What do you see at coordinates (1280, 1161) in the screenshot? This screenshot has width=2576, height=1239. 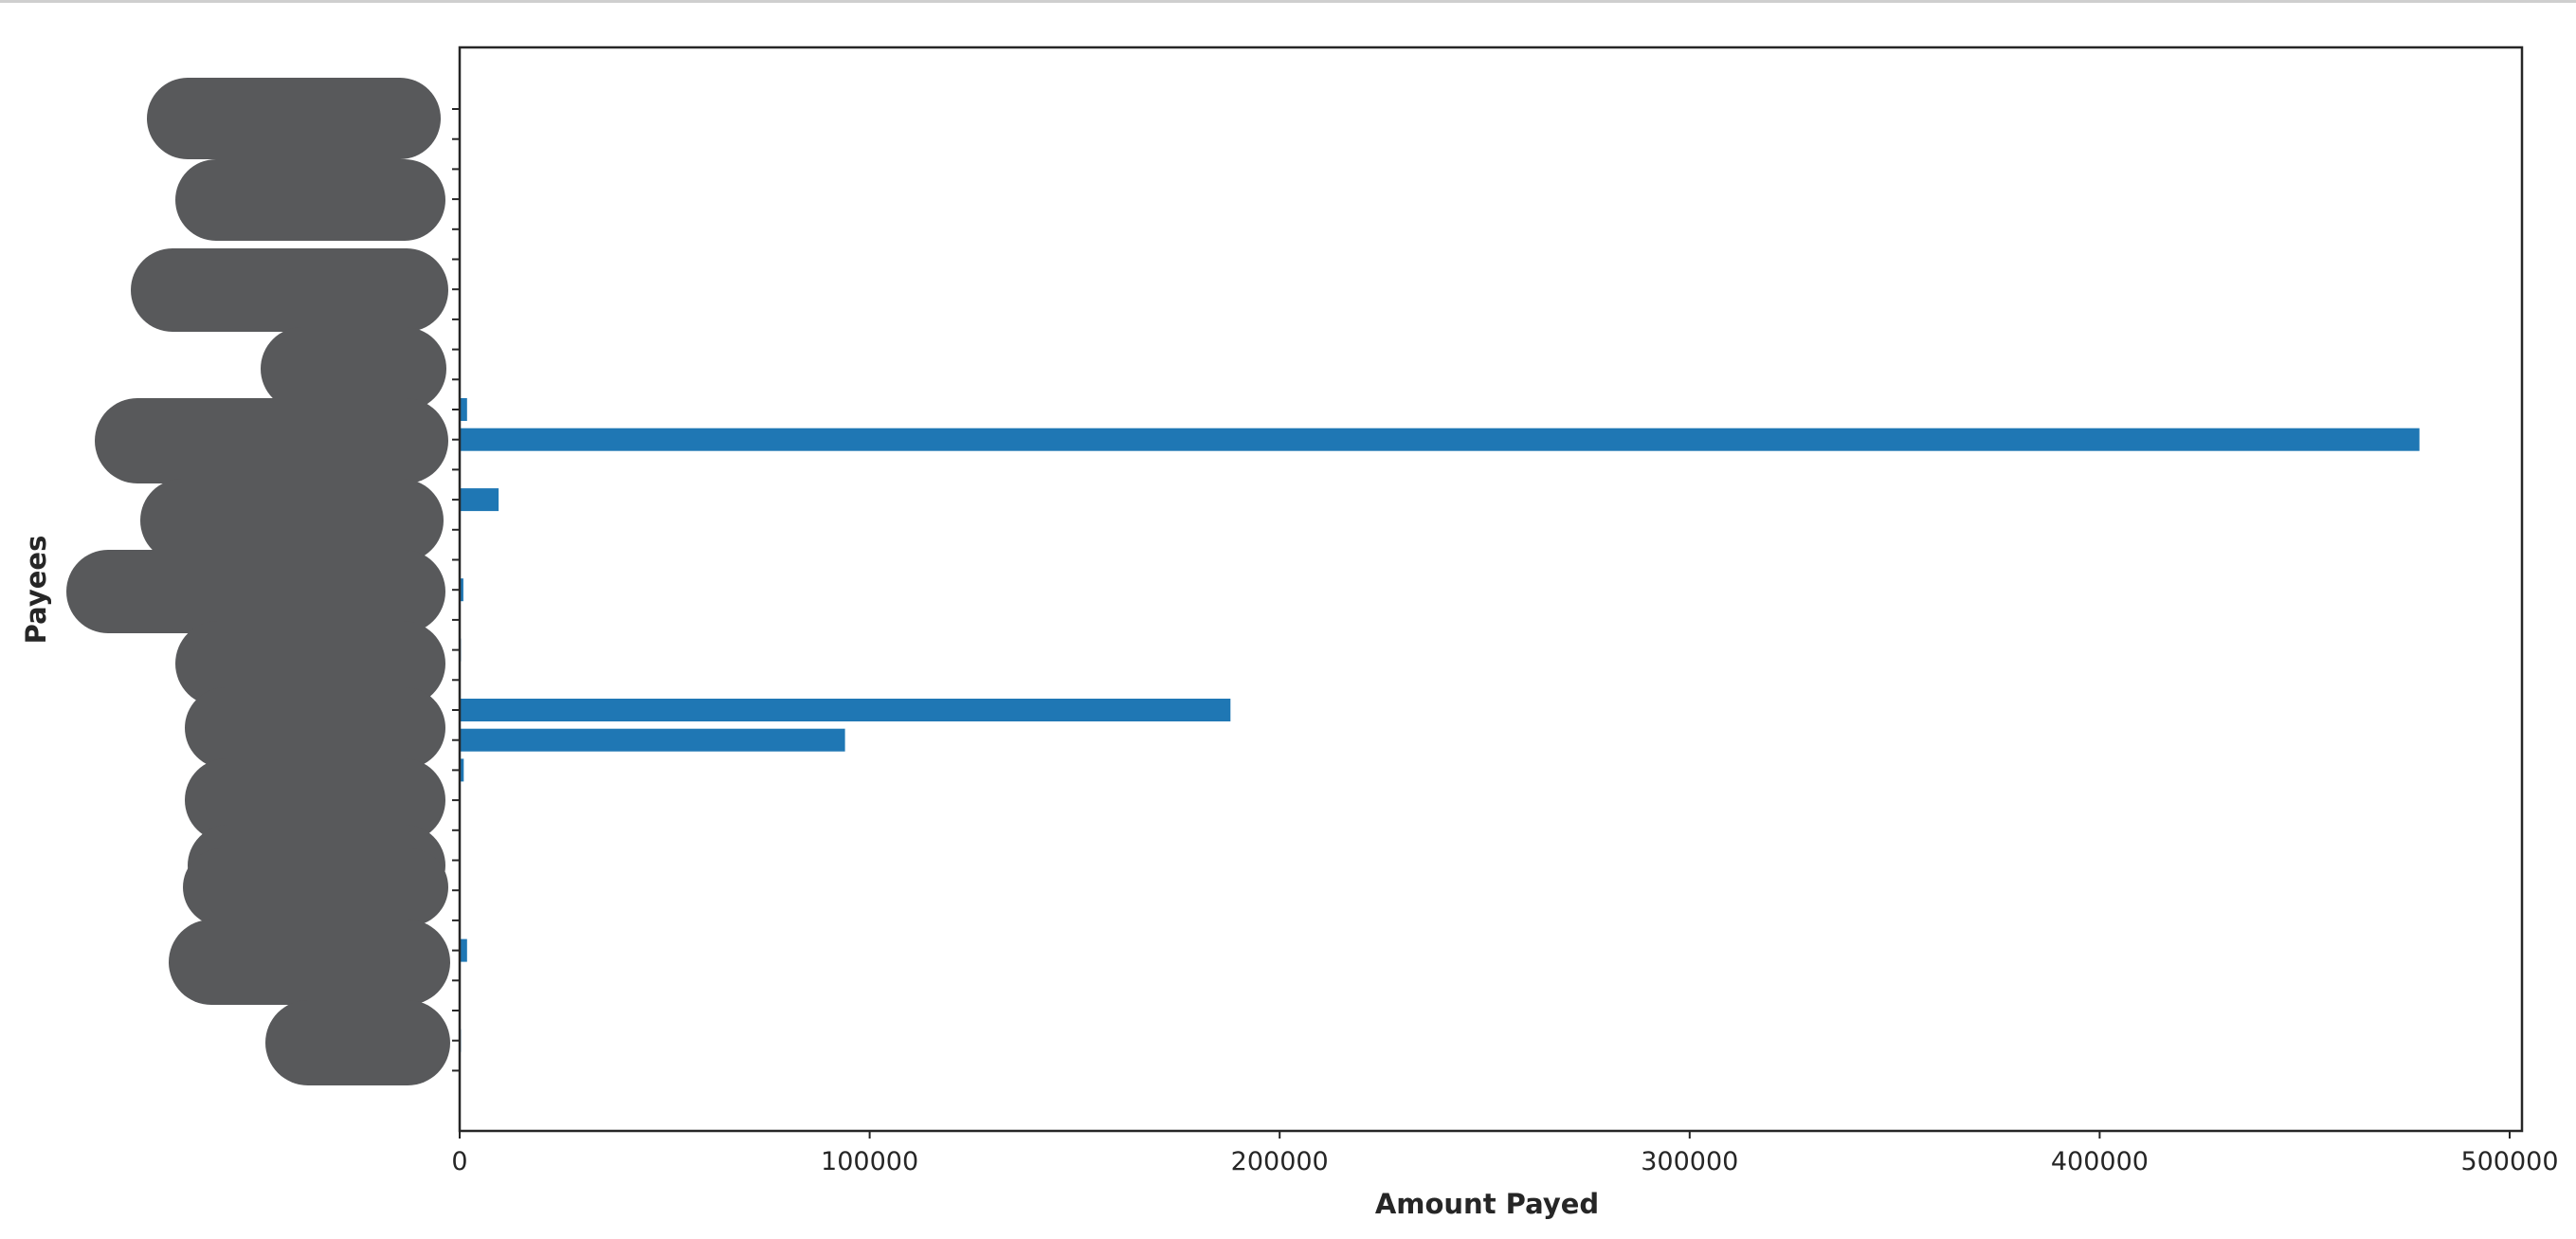 I see `x-tick-label: 200000` at bounding box center [1280, 1161].